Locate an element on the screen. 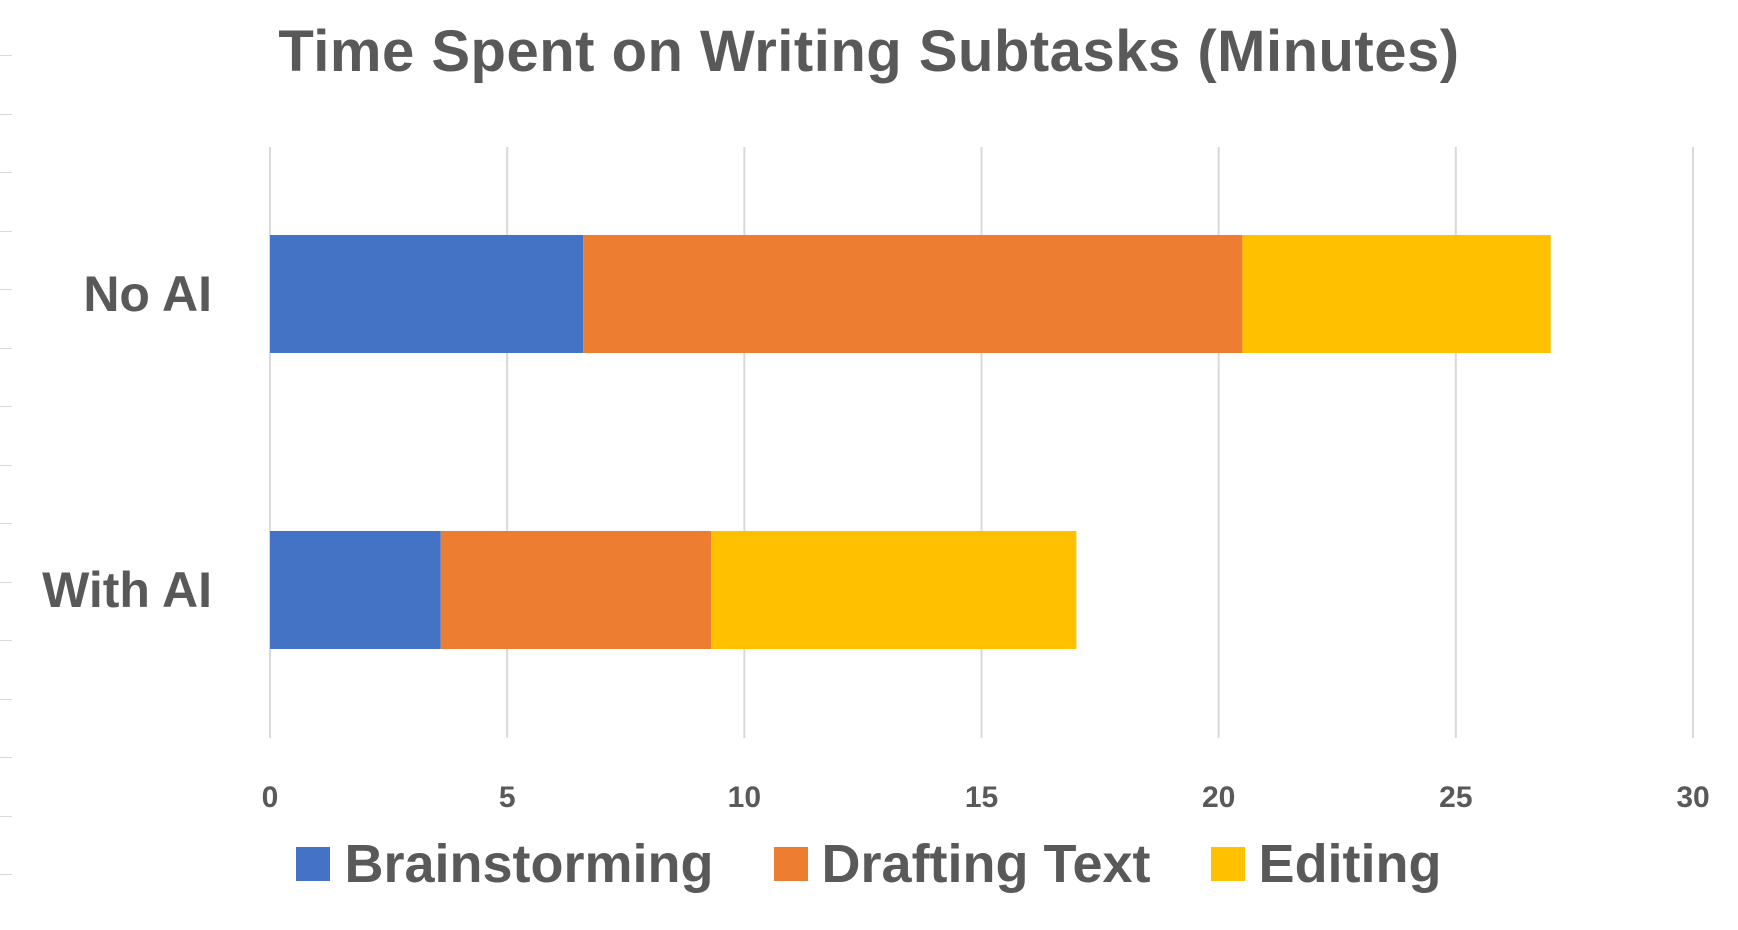 Image resolution: width=1738 pixels, height=930 pixels. x-tick-label: 30 is located at coordinates (1692, 797).